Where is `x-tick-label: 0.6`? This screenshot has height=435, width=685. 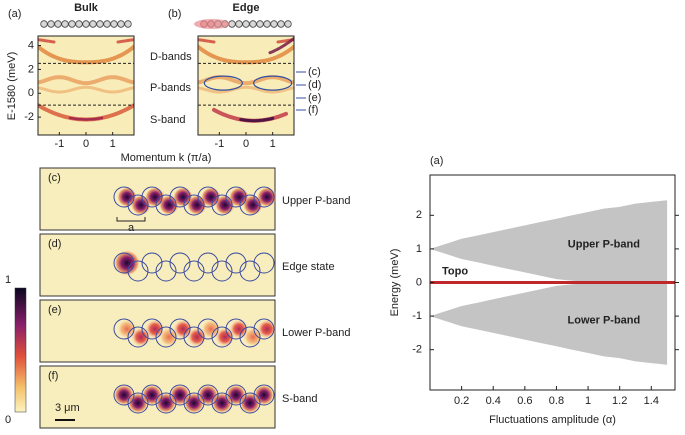 x-tick-label: 0.6 is located at coordinates (524, 401).